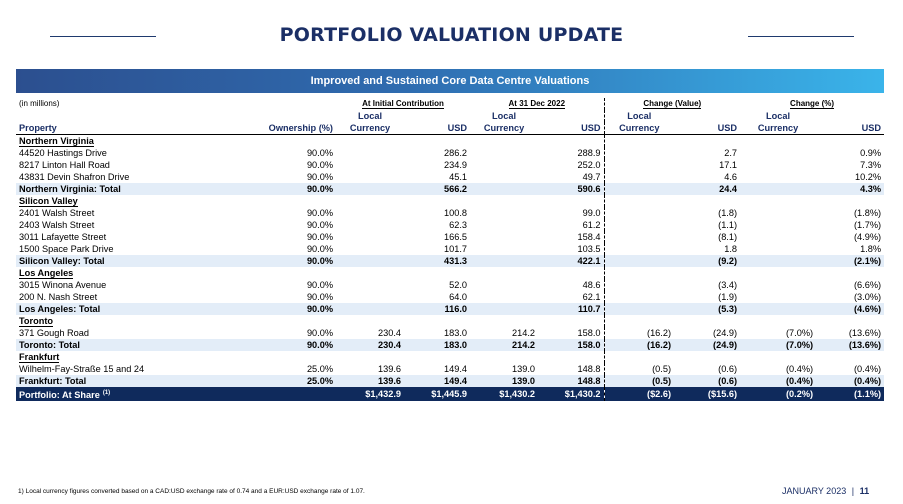  I want to click on property-name: Northern Virginia: Total, so click(130, 189).